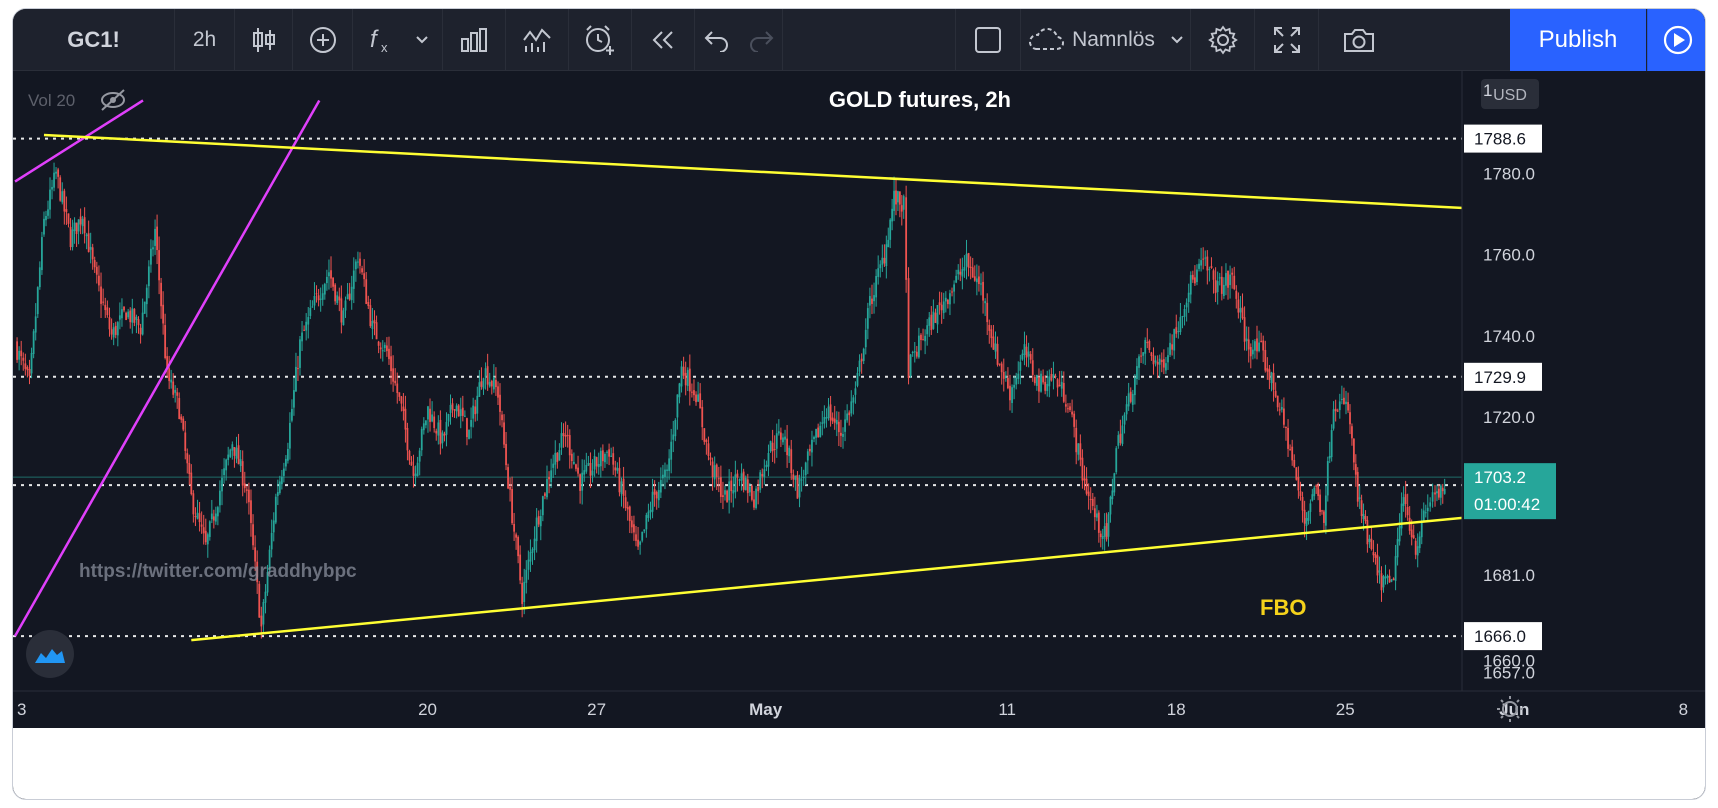  What do you see at coordinates (474, 40) in the screenshot?
I see `financials-button` at bounding box center [474, 40].